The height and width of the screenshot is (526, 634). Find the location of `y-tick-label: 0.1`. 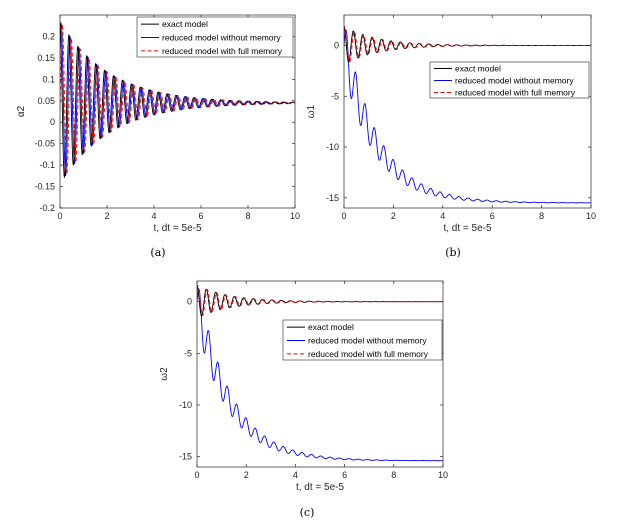

y-tick-label: 0.1 is located at coordinates (48, 79).